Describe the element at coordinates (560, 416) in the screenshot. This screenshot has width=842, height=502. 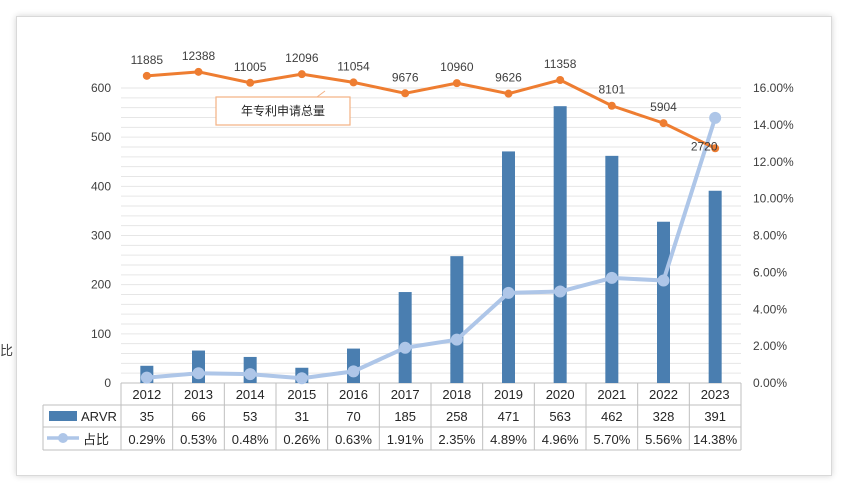
I see `bar-value-label: 563` at that location.